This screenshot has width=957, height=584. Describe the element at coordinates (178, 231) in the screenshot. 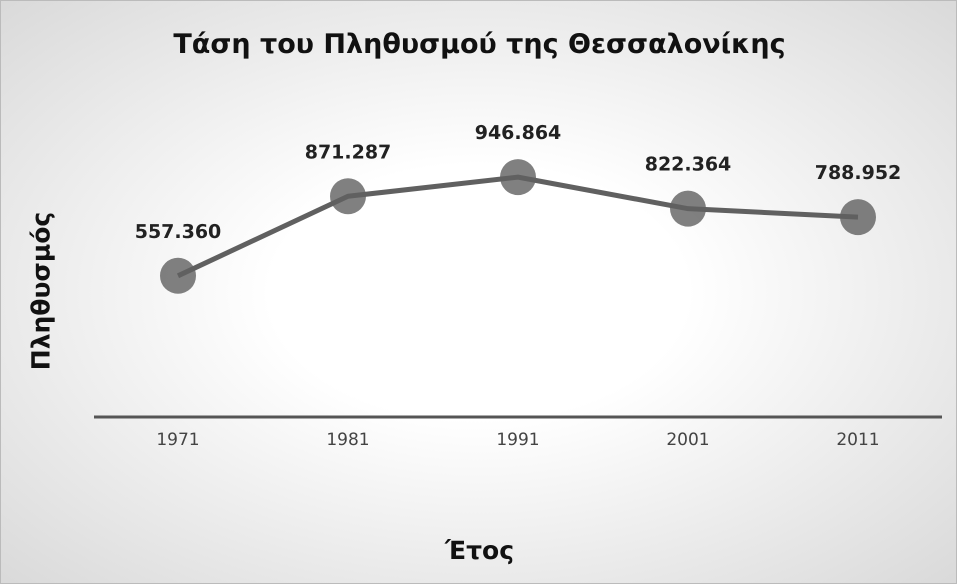

I see `data-label: 557.360` at that location.